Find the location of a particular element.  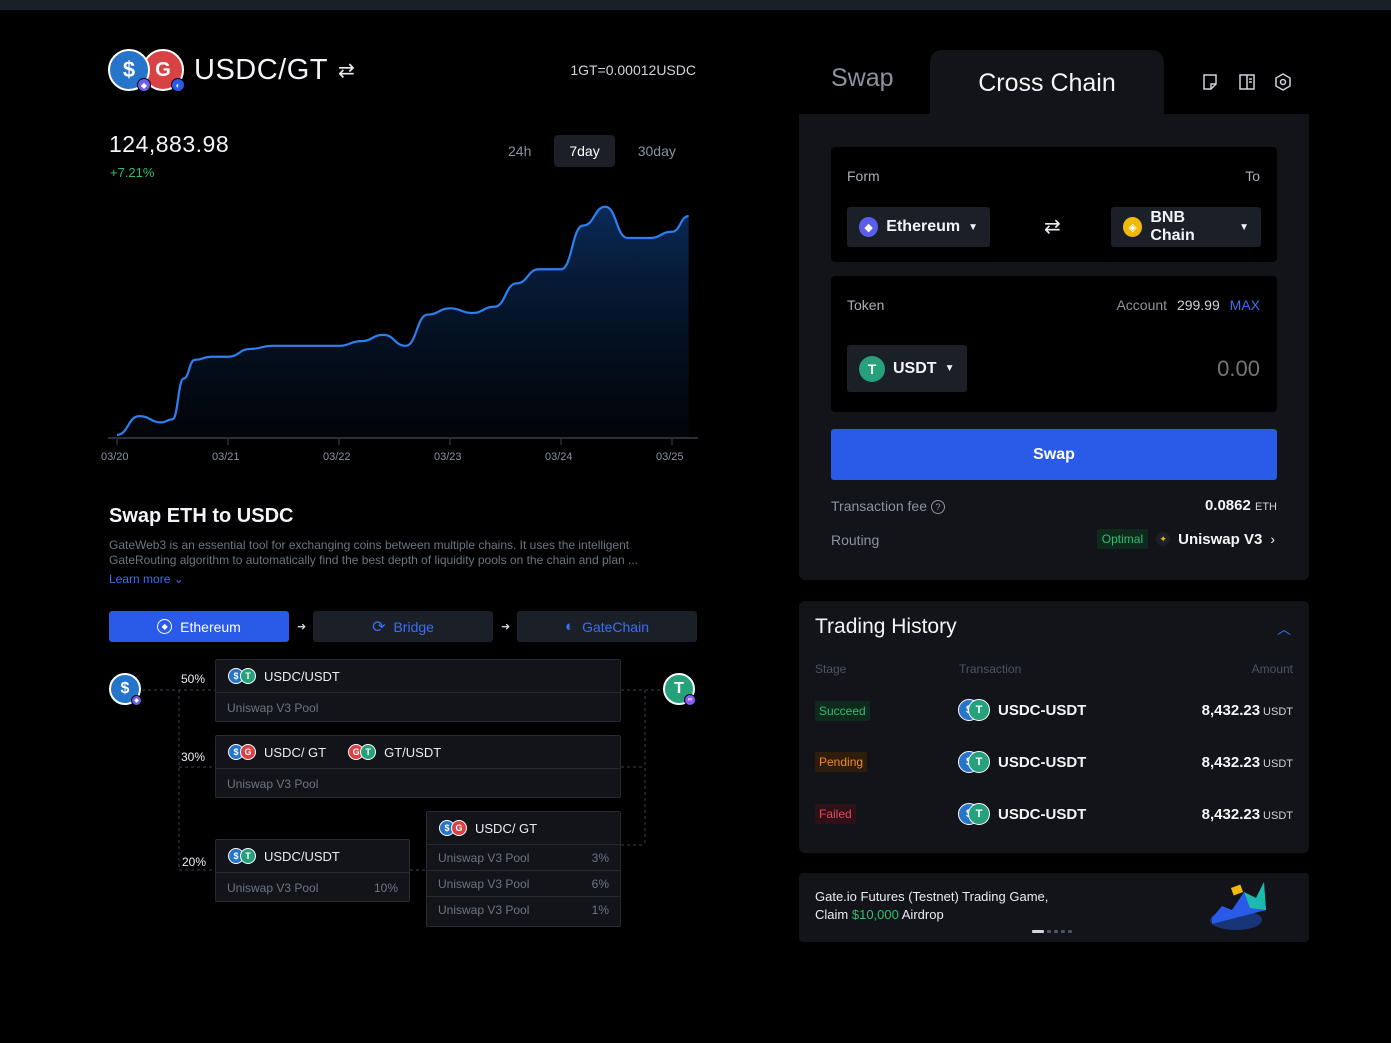

switch-chains-icon: ⇄ is located at coordinates (1052, 227).